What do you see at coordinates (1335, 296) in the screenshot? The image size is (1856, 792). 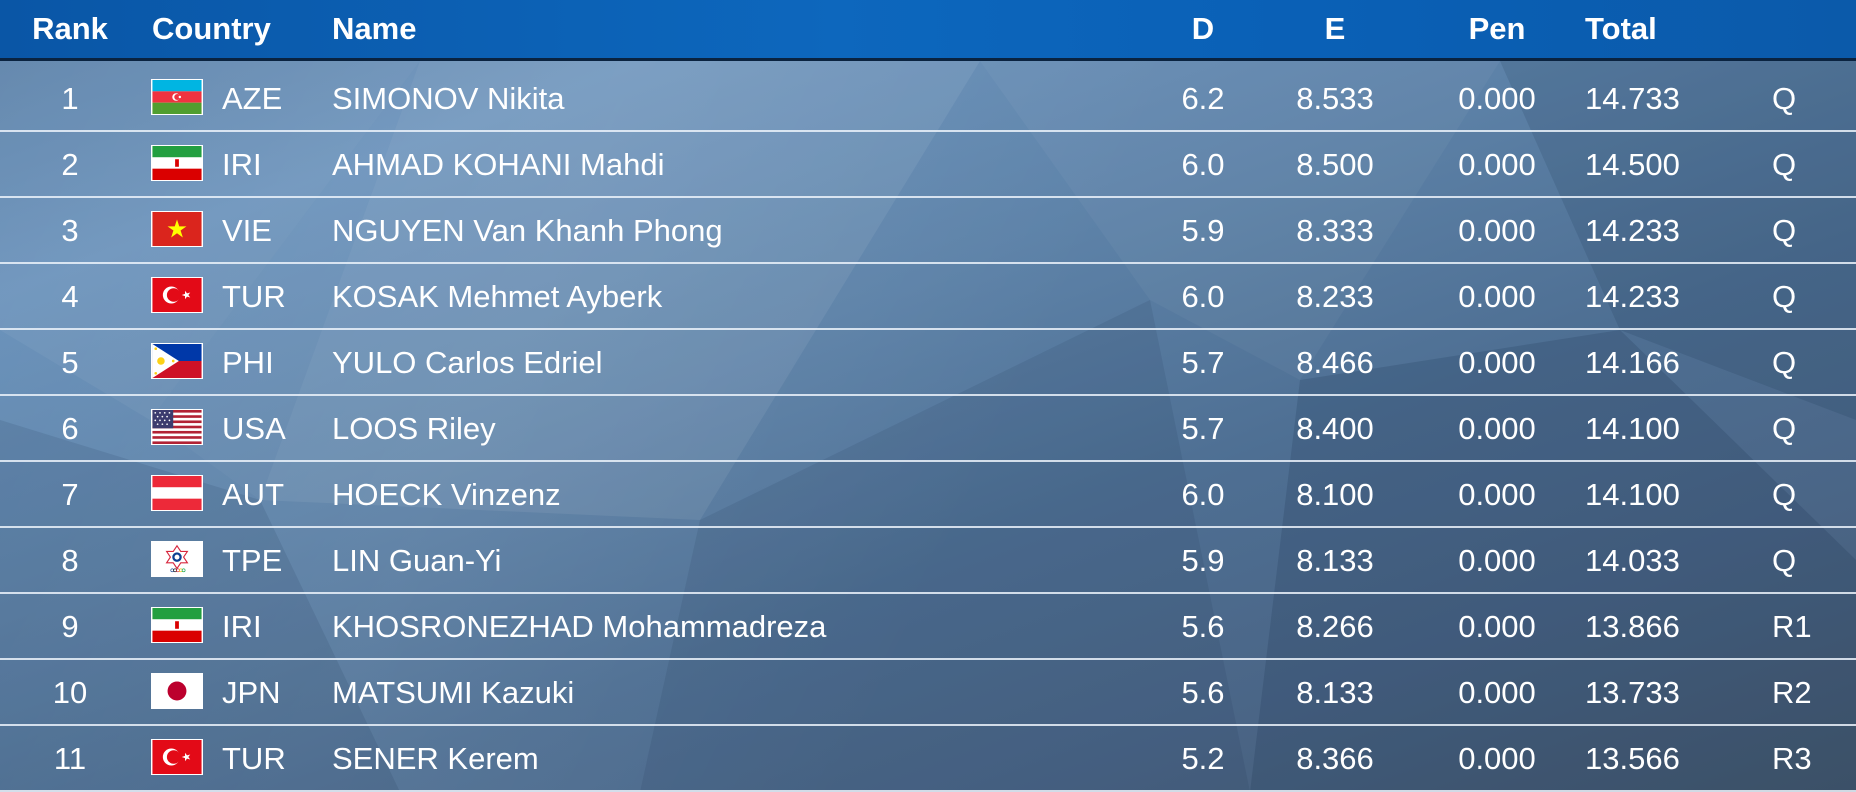 I see `e-score: 8.233` at bounding box center [1335, 296].